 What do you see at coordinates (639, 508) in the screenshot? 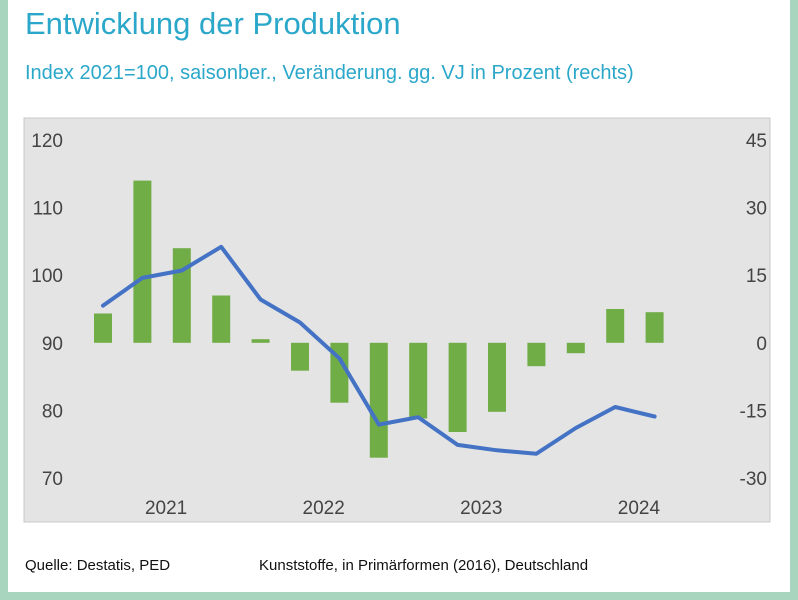
I see `x-axis-tick: 2024` at bounding box center [639, 508].